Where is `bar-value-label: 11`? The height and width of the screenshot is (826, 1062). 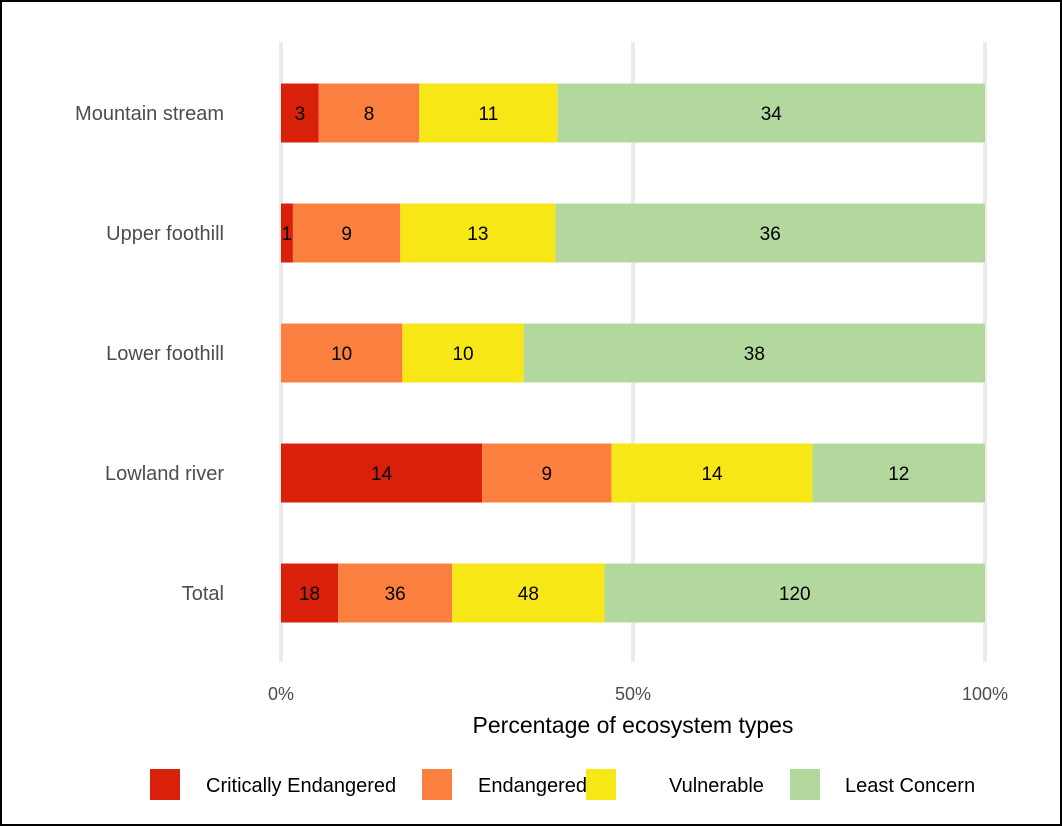 bar-value-label: 11 is located at coordinates (489, 114).